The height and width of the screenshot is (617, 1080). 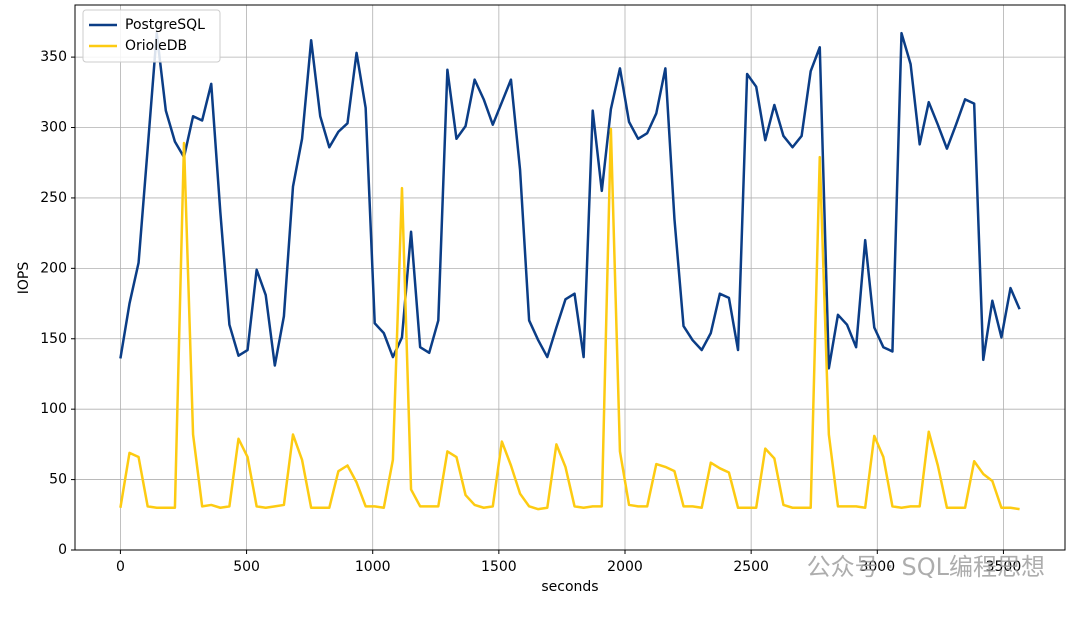 What do you see at coordinates (246, 567) in the screenshot?
I see `x-tick-label: 500` at bounding box center [246, 567].